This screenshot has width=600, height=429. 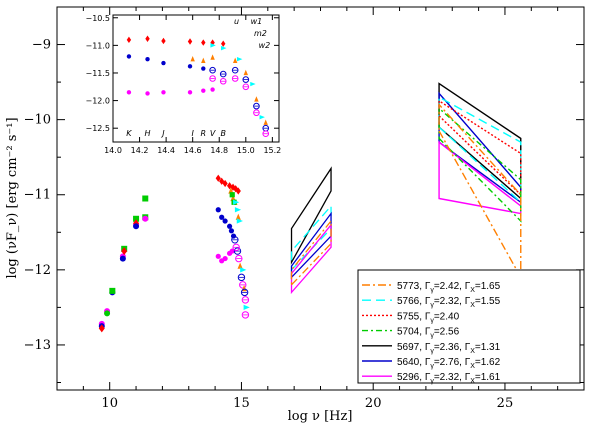 I want to click on inset-x-tick-label: 14.4, so click(x=166, y=150).